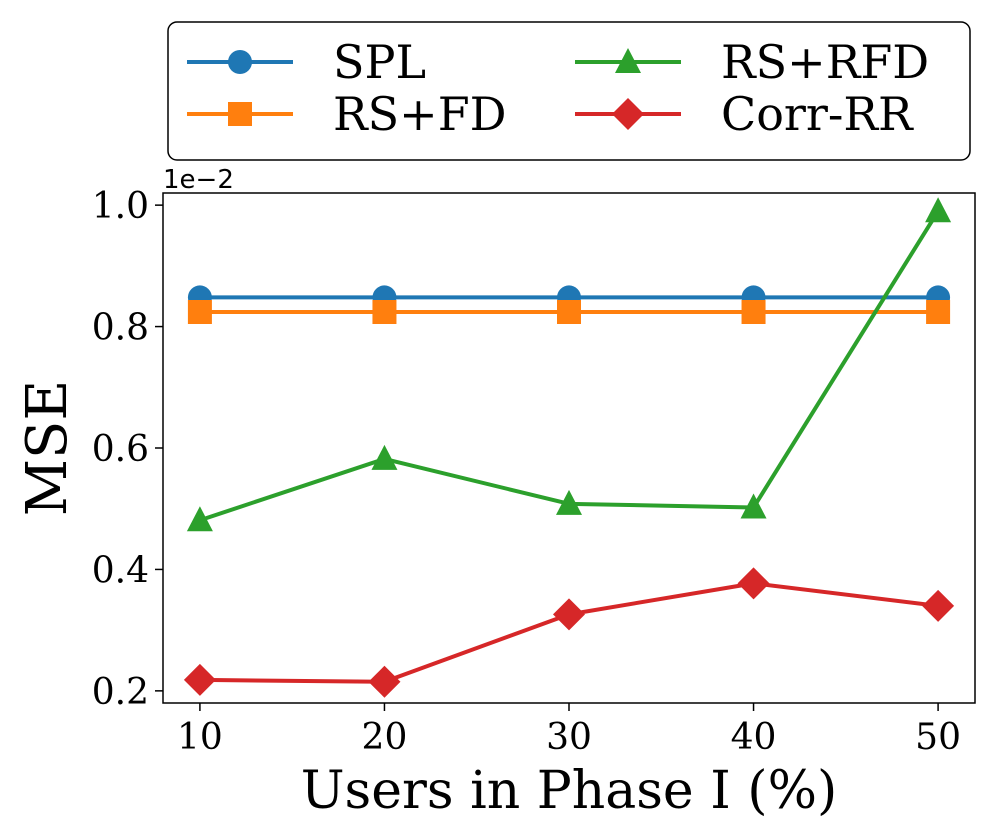 Image resolution: width=997 pixels, height=840 pixels. I want to click on x-axis: 10 20 30 40 50, so click(569, 730).